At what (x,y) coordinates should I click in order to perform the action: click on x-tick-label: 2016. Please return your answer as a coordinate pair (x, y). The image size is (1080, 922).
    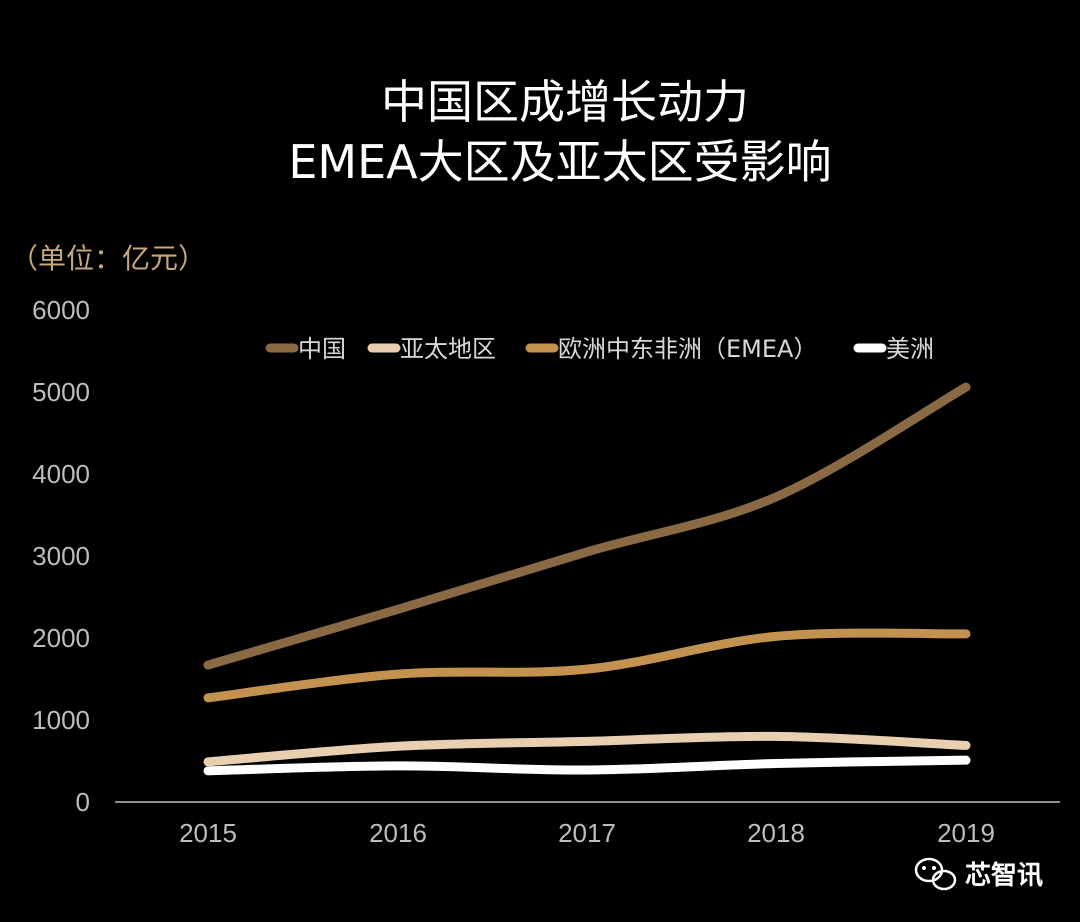
    Looking at the image, I should click on (398, 833).